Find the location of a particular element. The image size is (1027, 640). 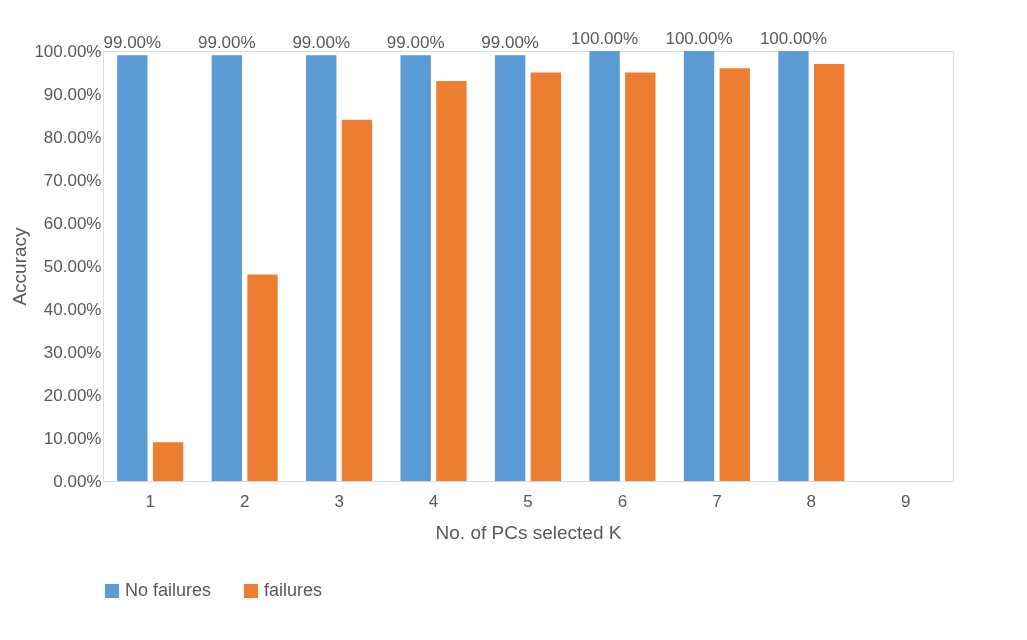

x-tick-label: 9 is located at coordinates (906, 501).